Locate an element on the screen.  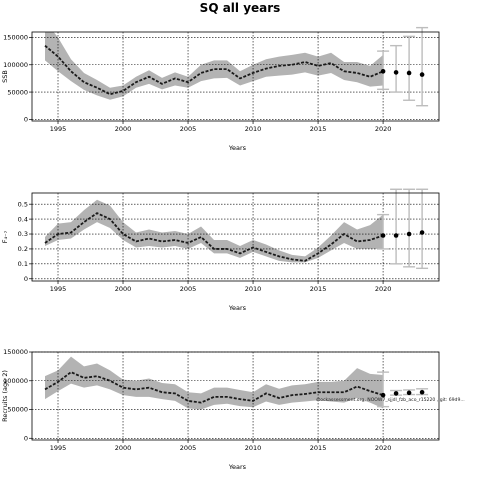
y-axis-label: F₄₋₇ is located at coordinates (5, 236).